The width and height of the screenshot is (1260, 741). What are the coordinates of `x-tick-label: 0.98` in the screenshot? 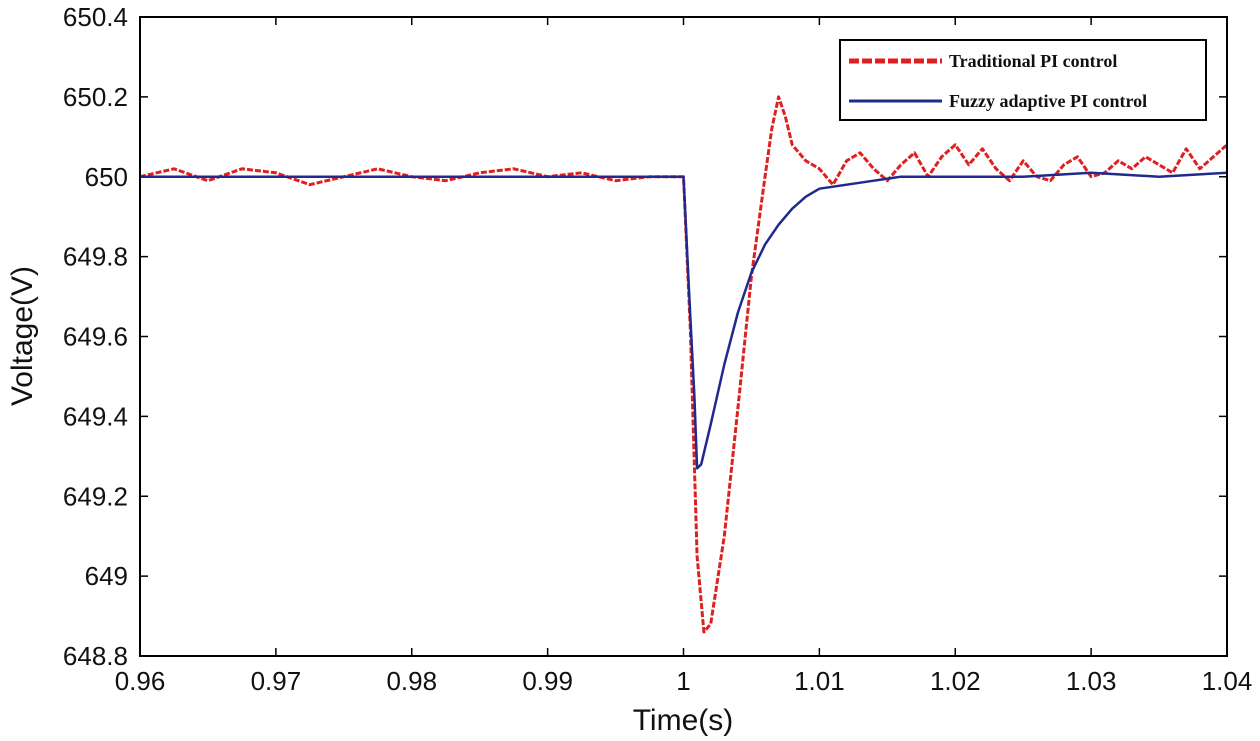 It's located at (411, 681).